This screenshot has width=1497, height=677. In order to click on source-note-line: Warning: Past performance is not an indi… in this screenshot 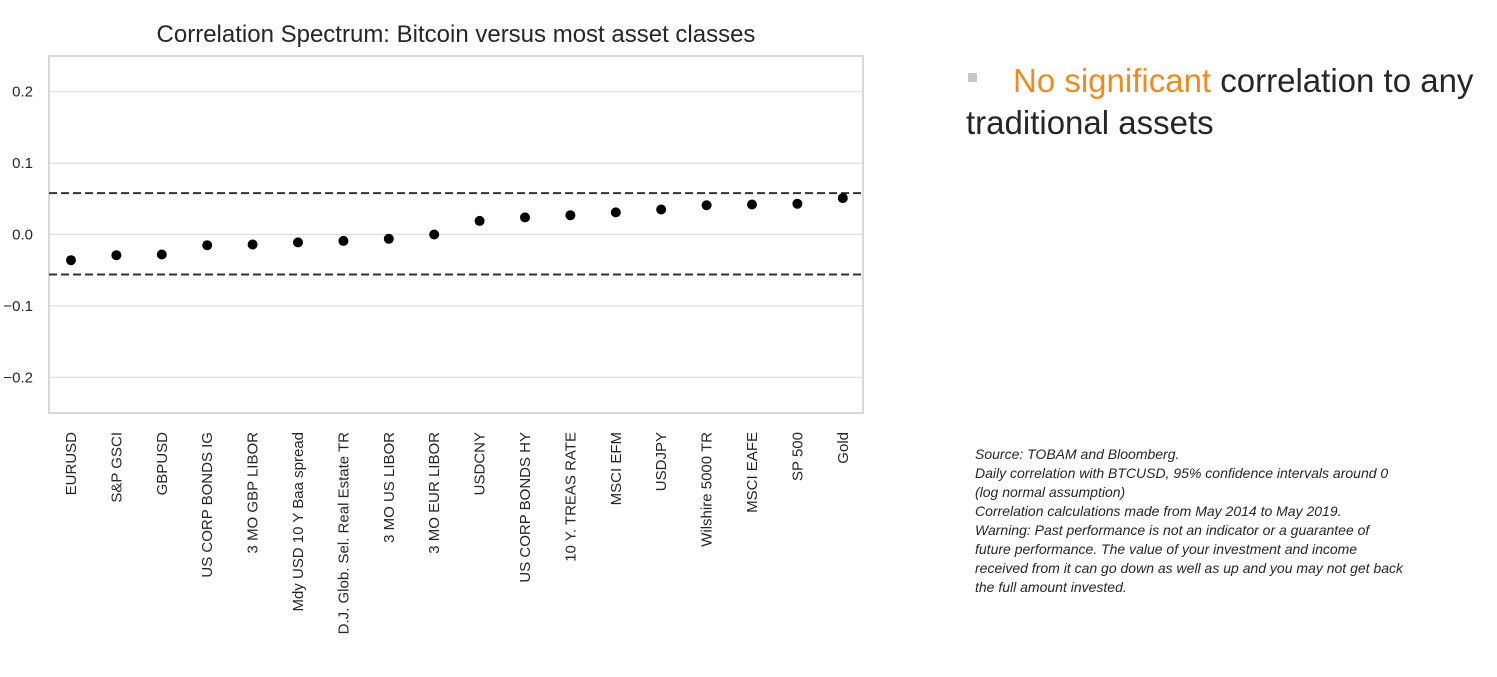, I will do `click(1172, 530)`.